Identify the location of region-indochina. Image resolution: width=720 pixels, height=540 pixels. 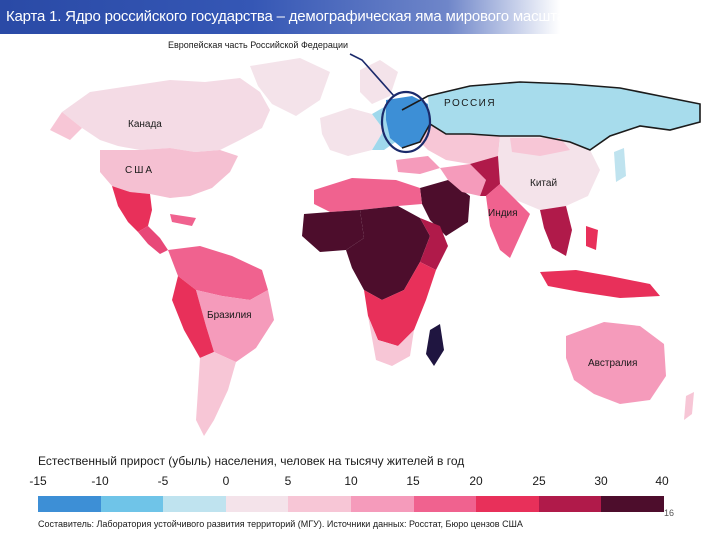
(556, 231).